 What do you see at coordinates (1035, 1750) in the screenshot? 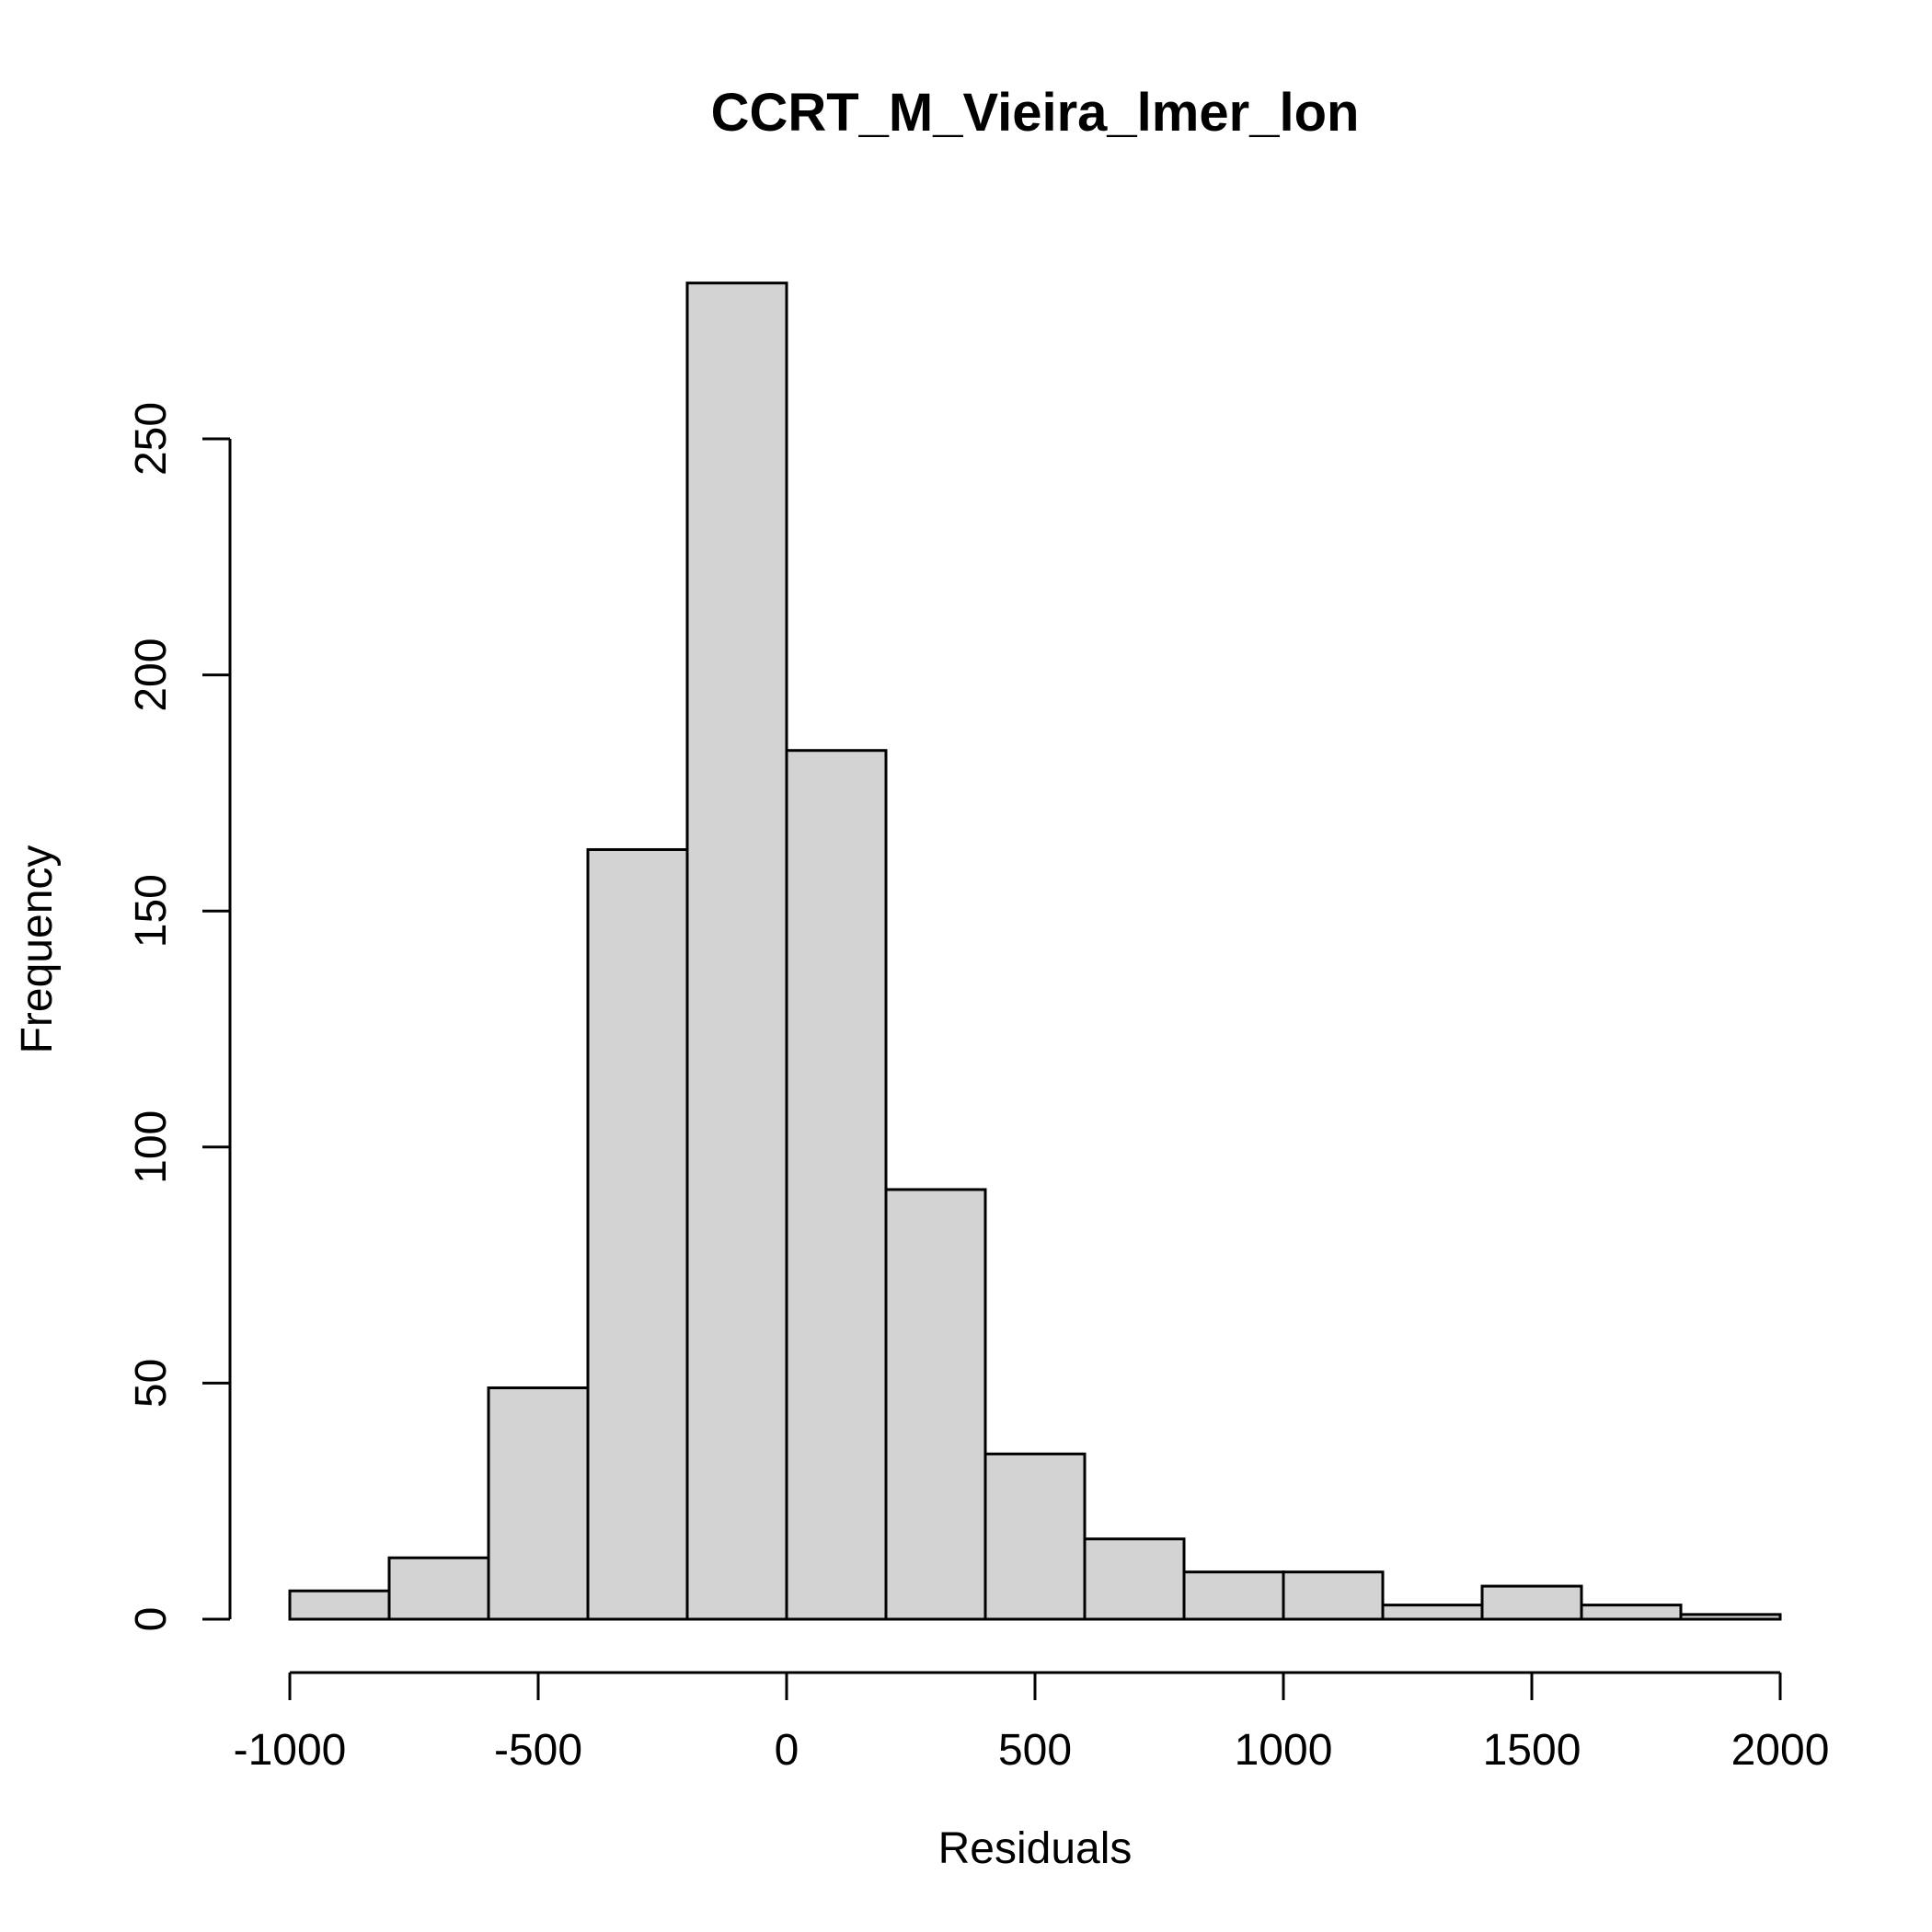
I see `x-tick-label: 500` at bounding box center [1035, 1750].